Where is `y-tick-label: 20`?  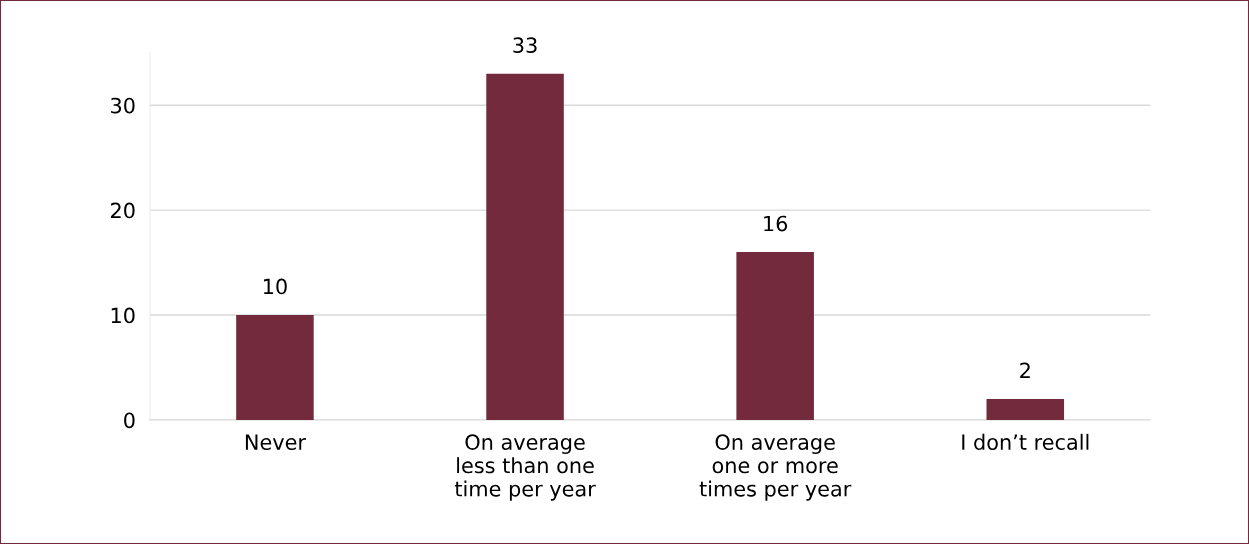 y-tick-label: 20 is located at coordinates (123, 210).